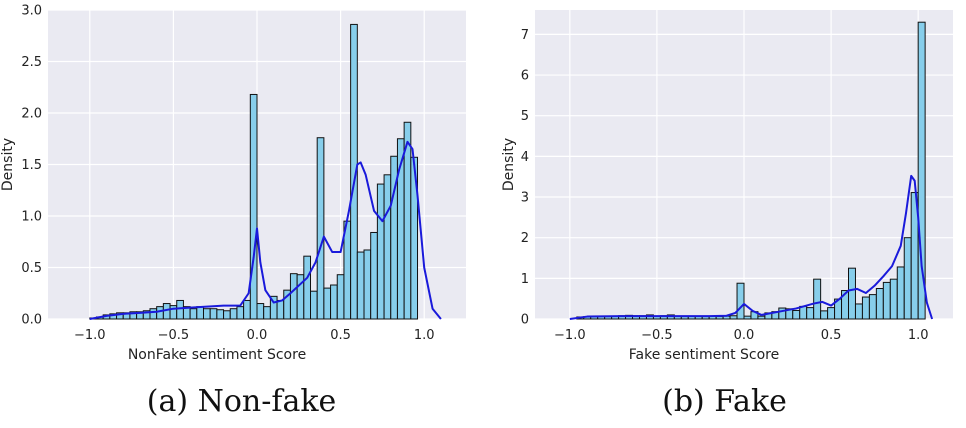 This screenshot has height=428, width=966. Describe the element at coordinates (525, 238) in the screenshot. I see `y-tick-label: 2` at that location.